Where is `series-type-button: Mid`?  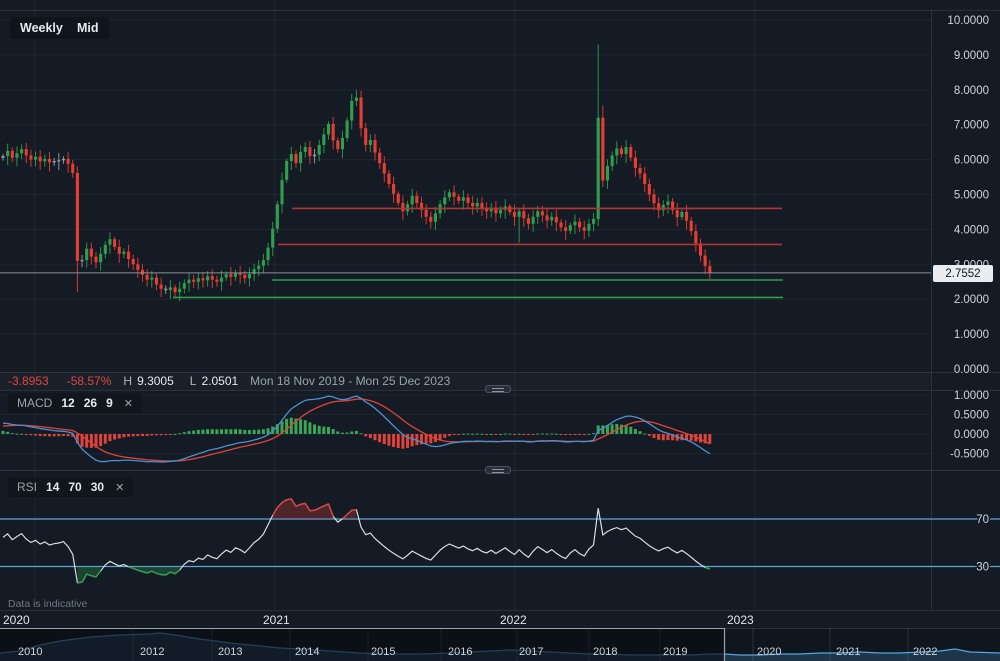
series-type-button: Mid is located at coordinates (88, 28).